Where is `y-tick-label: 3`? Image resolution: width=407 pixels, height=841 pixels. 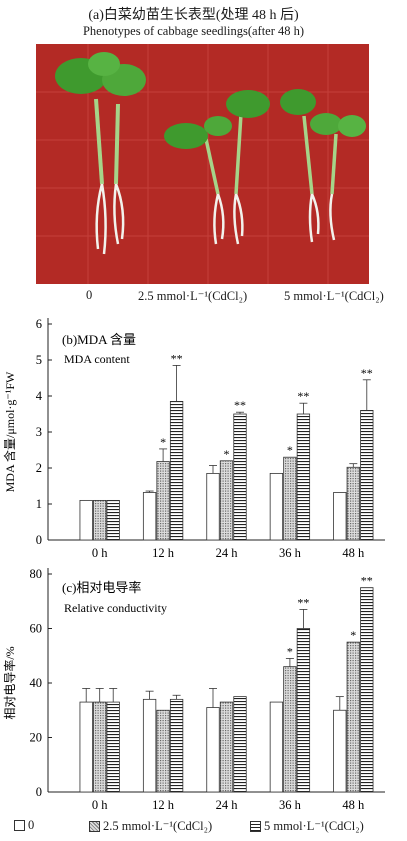 y-tick-label: 3 is located at coordinates (39, 432).